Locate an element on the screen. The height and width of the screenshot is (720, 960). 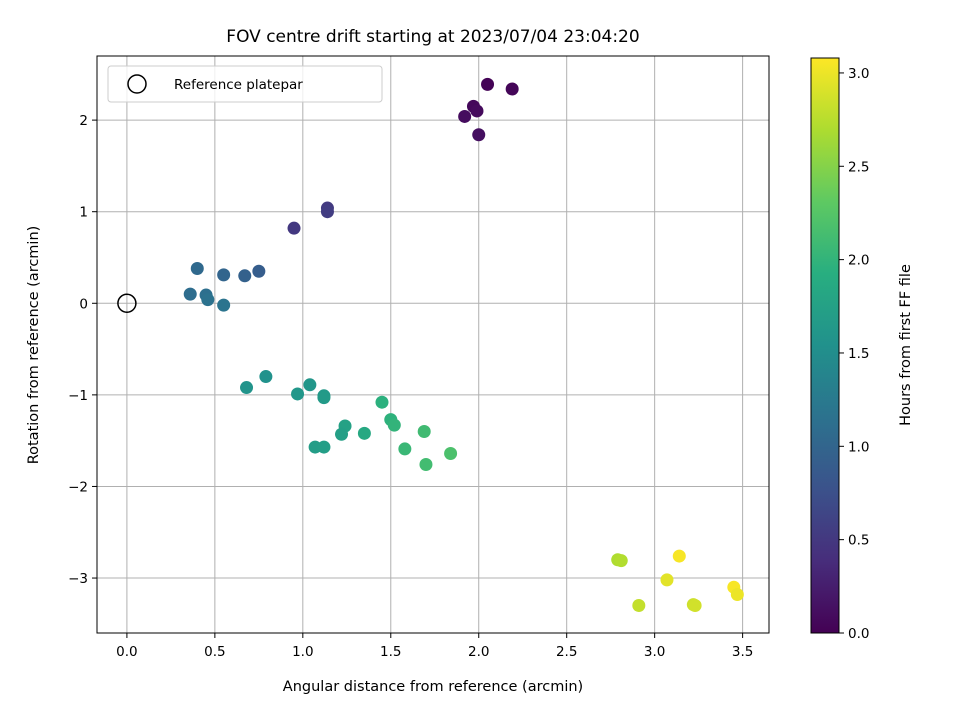
x-tick-label: 0.5 is located at coordinates (214, 652).